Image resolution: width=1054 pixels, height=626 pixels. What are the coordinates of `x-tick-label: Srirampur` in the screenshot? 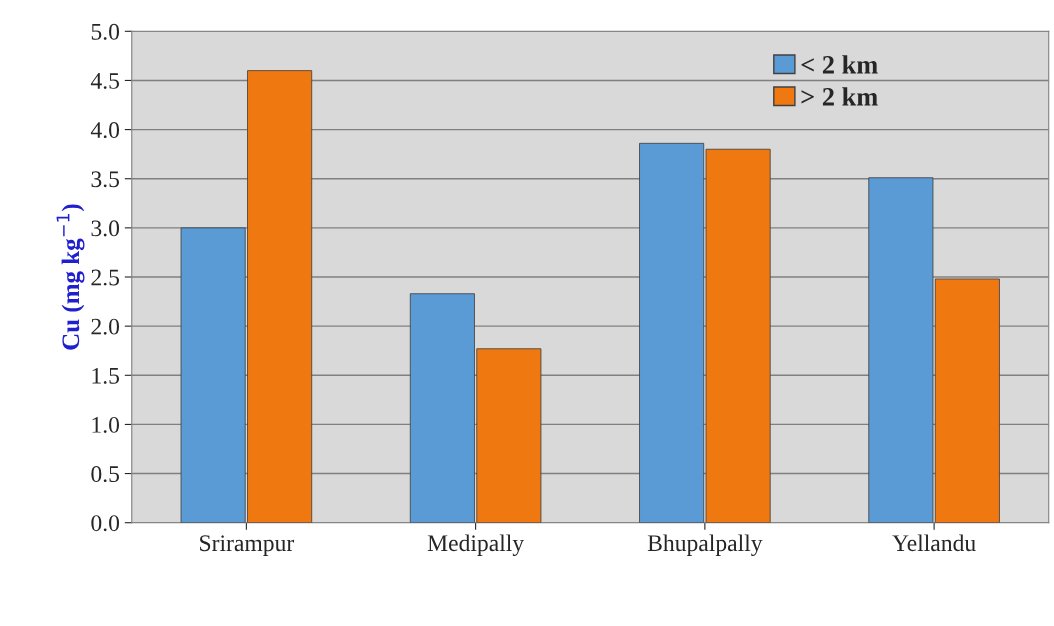 It's located at (247, 545).